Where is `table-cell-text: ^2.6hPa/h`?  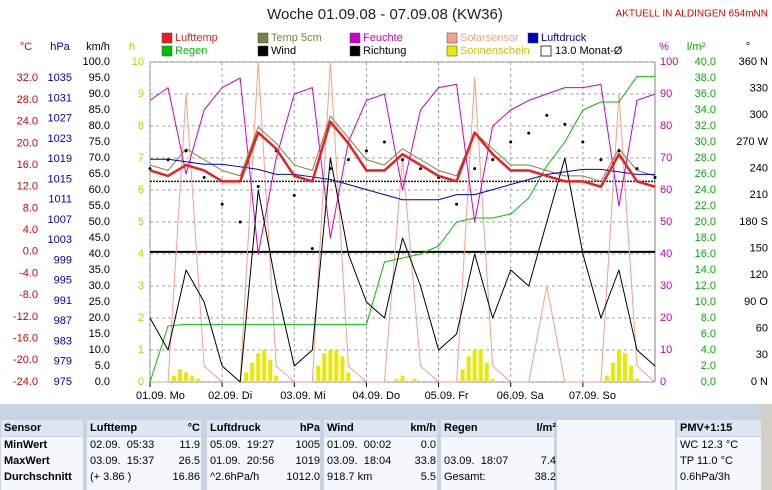
table-cell-text: ^2.6hPa/h is located at coordinates (234, 477).